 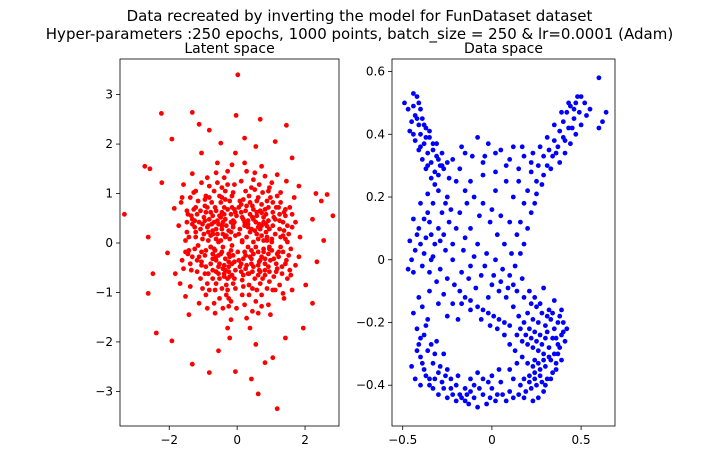 I want to click on latent-ytick-label: −1, so click(x=104, y=292).